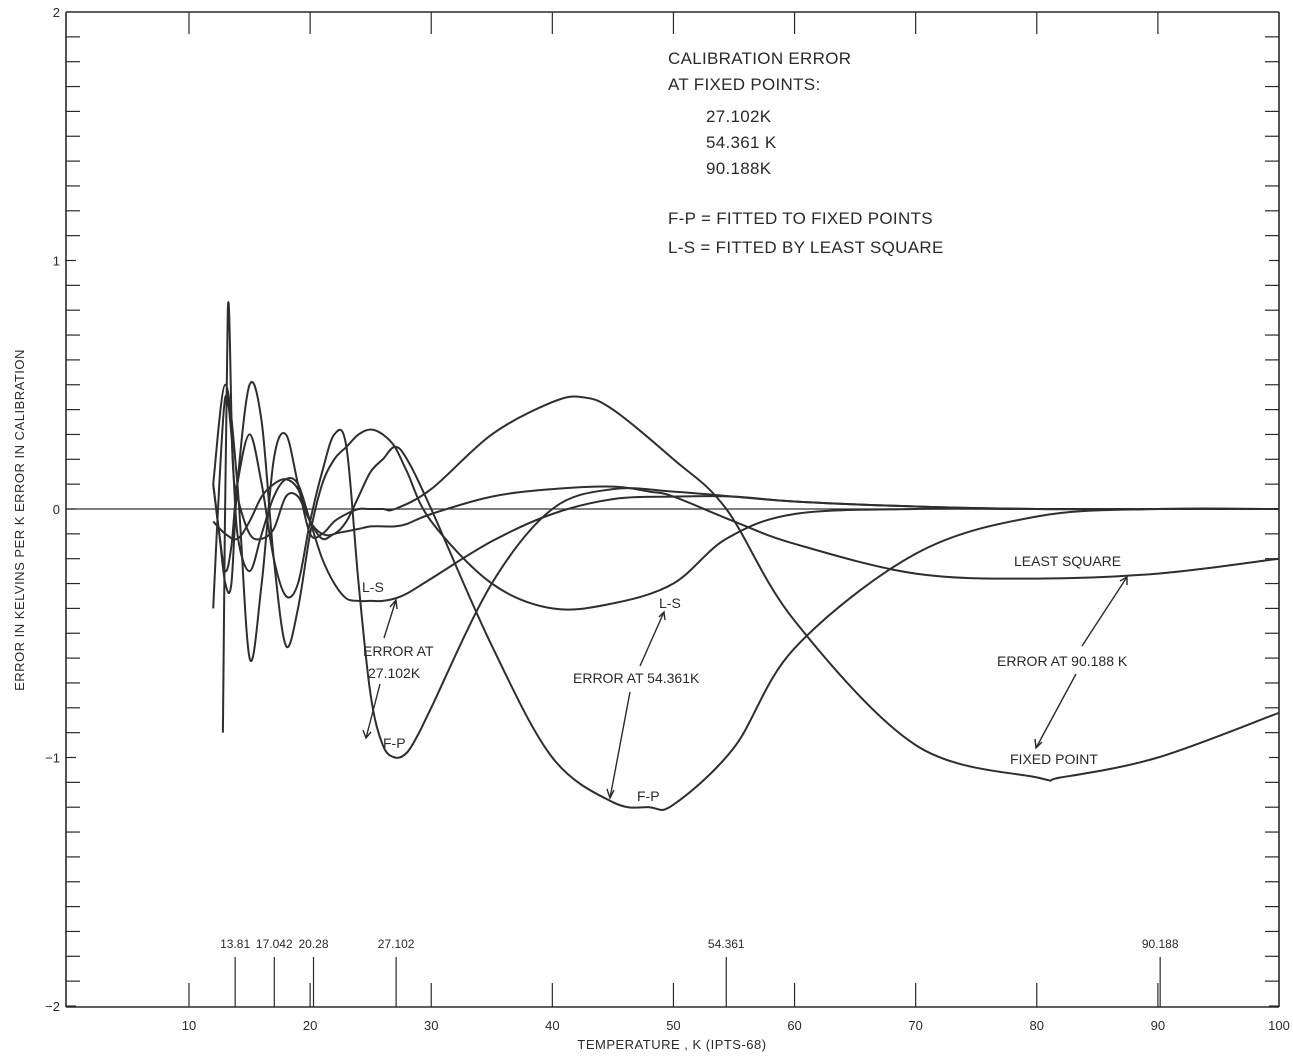  Describe the element at coordinates (390, 618) in the screenshot. I see `arrow-27-up` at that location.